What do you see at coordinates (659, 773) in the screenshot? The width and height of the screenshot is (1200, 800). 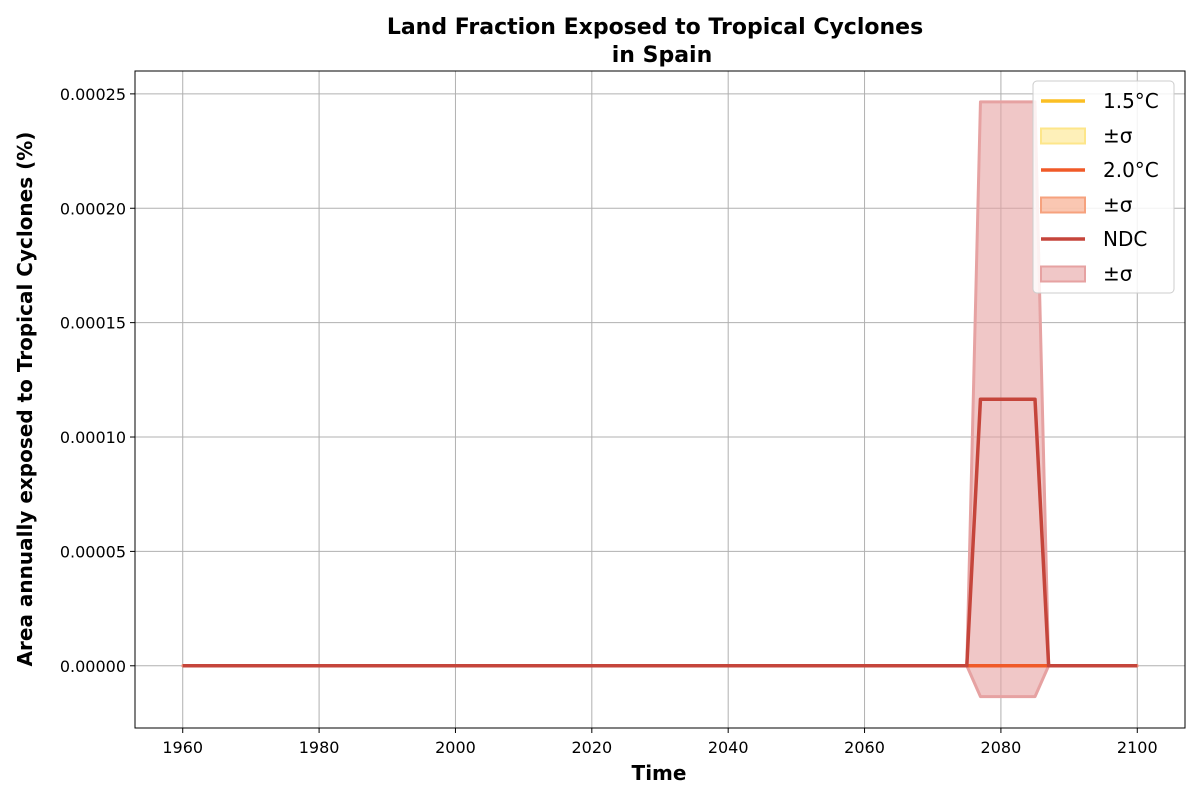 I see `x-axis-label: Time` at bounding box center [659, 773].